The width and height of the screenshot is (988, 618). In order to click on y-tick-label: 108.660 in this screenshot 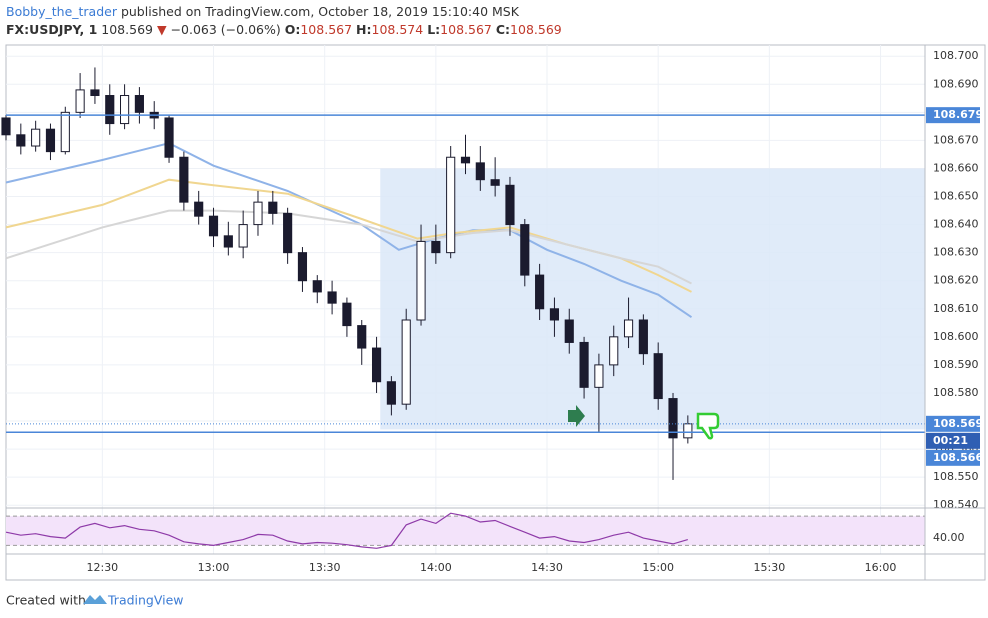, I will do `click(956, 167)`.